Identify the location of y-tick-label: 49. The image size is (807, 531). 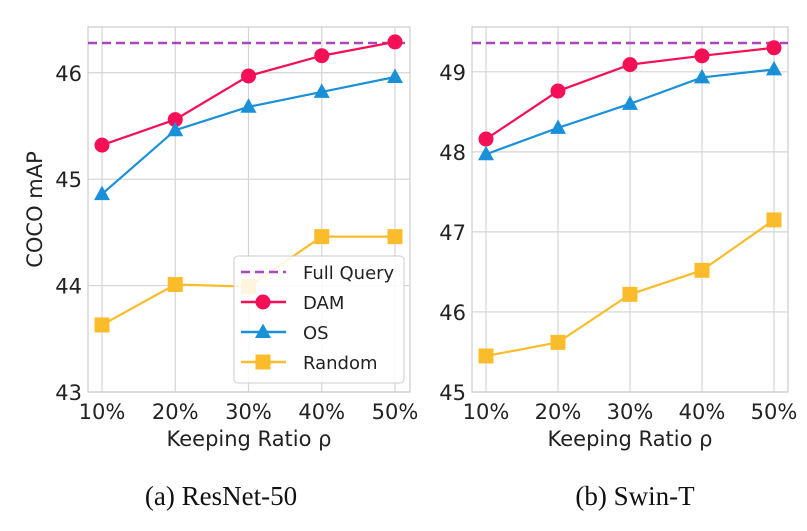
(452, 73).